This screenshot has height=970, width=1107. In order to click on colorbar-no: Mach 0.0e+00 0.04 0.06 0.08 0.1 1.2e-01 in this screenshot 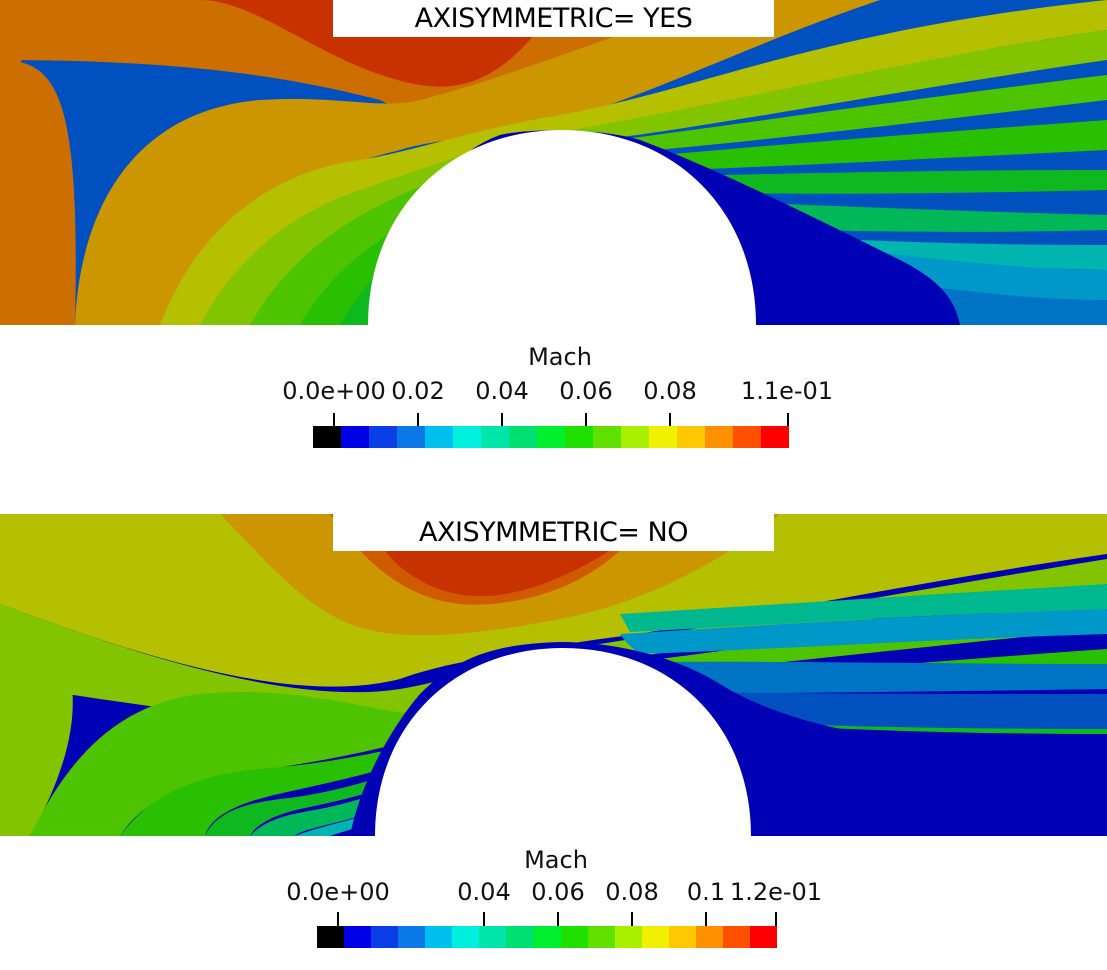, I will do `click(553, 903)`.